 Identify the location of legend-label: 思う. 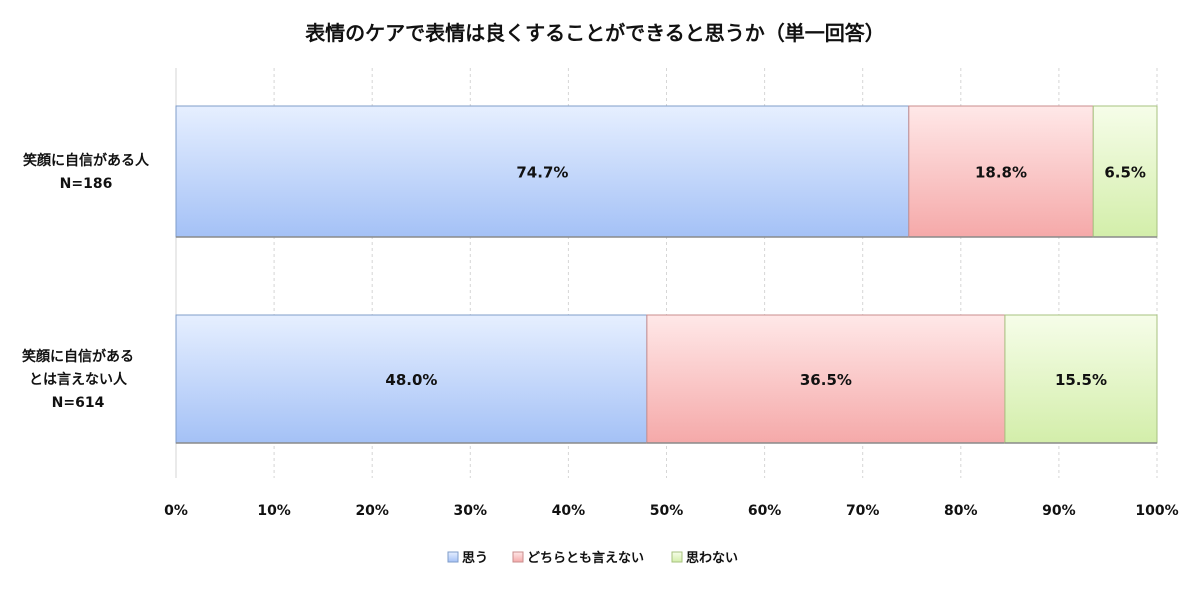
(475, 558).